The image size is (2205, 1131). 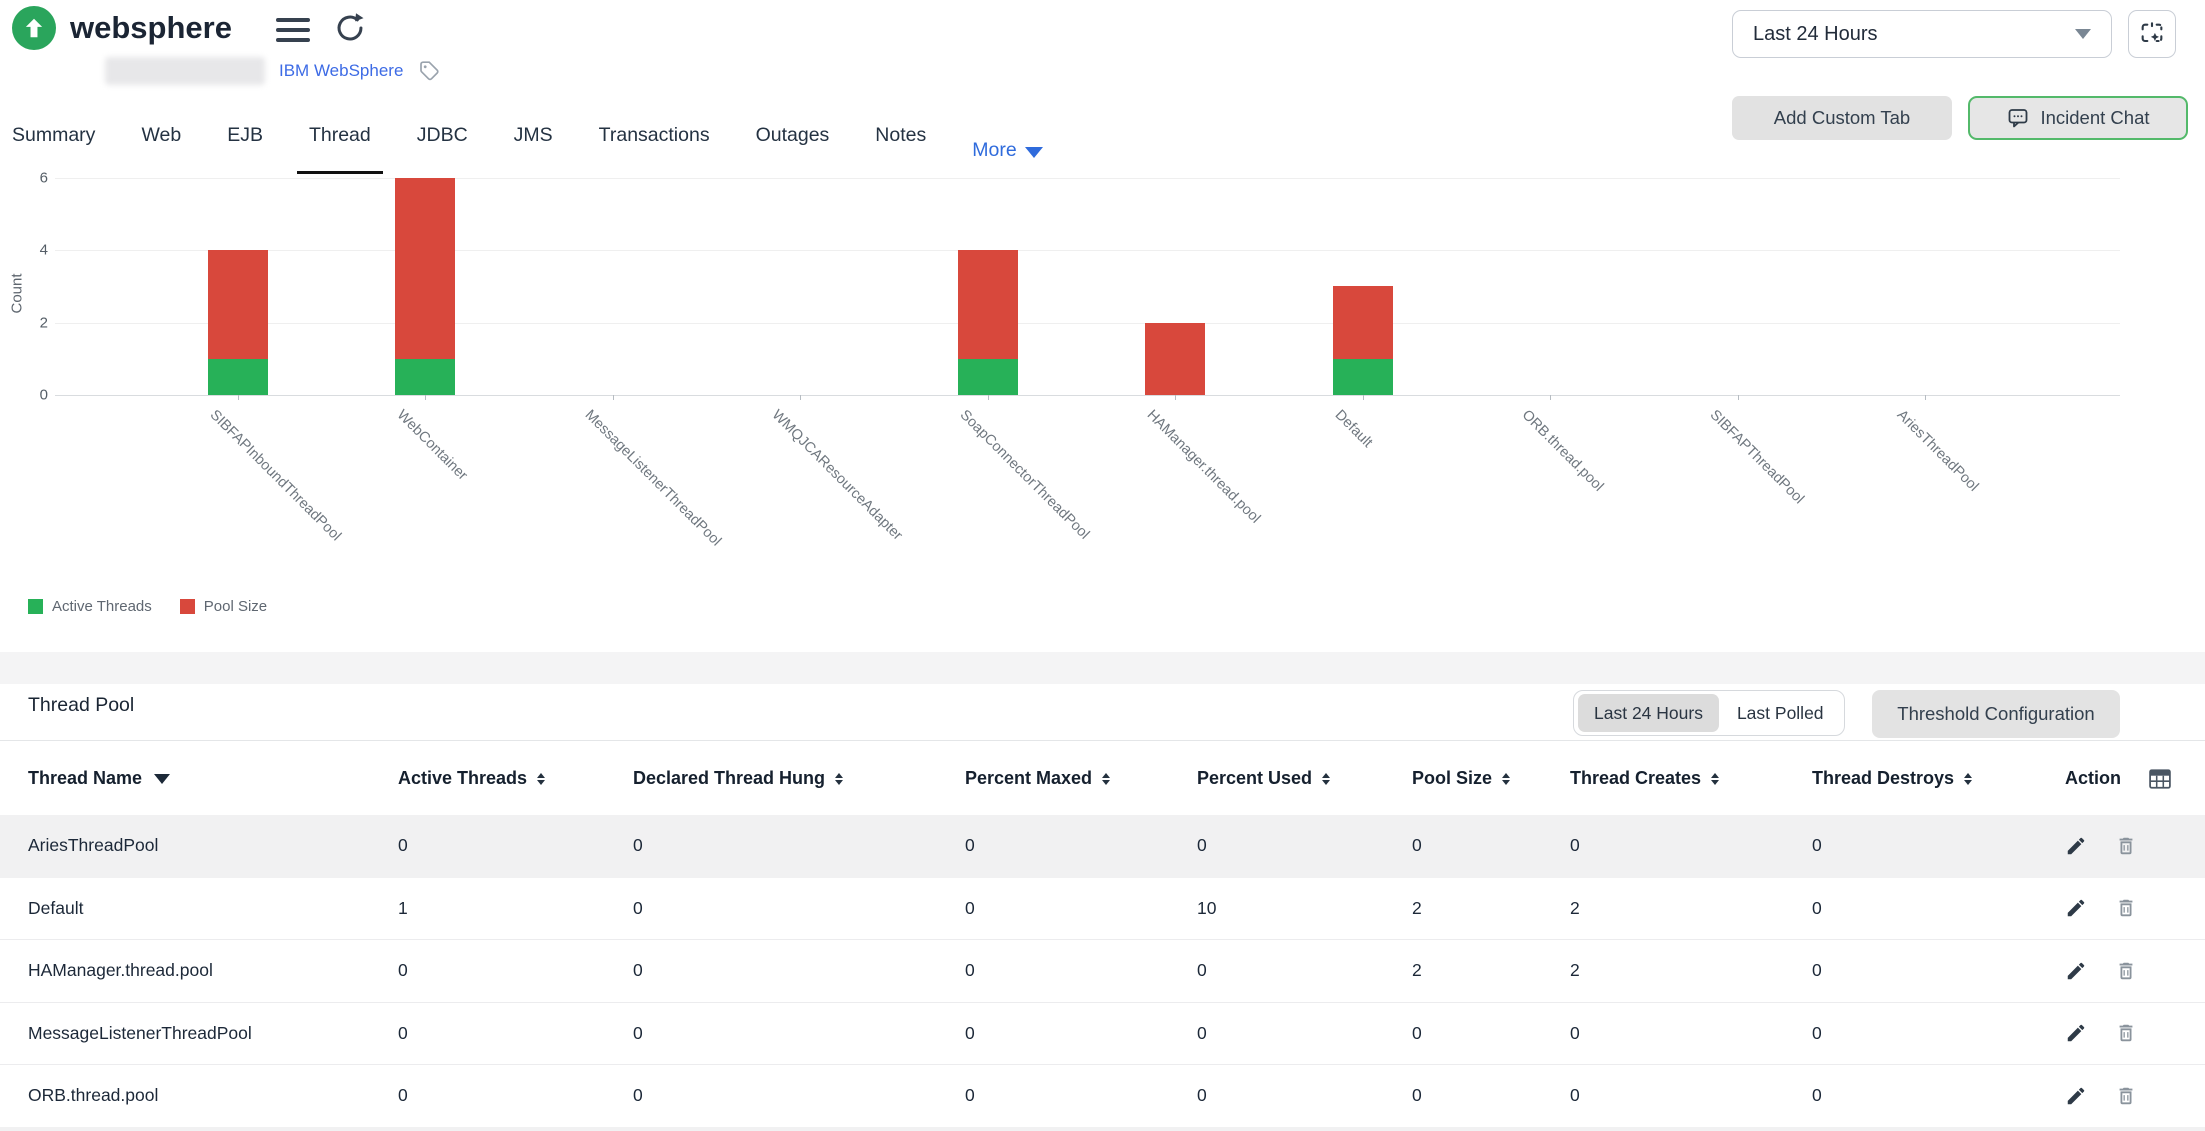 I want to click on table-row-messagelistenerthreadpool: MessageListenerThreadPool 0 0 0 0 0 0 0, so click(x=1102, y=1034).